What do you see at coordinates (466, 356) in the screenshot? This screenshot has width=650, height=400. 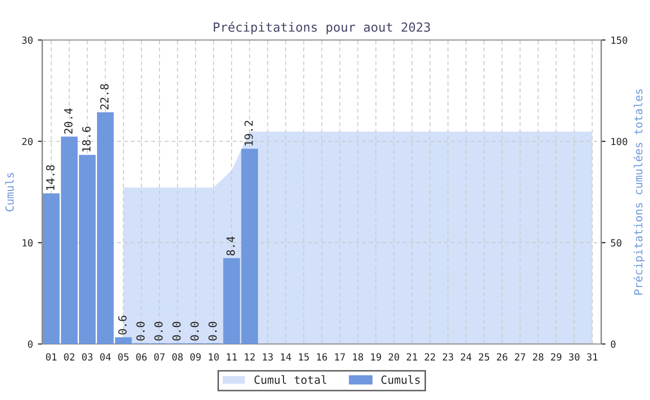 I see `x-tick-label: 24` at bounding box center [466, 356].